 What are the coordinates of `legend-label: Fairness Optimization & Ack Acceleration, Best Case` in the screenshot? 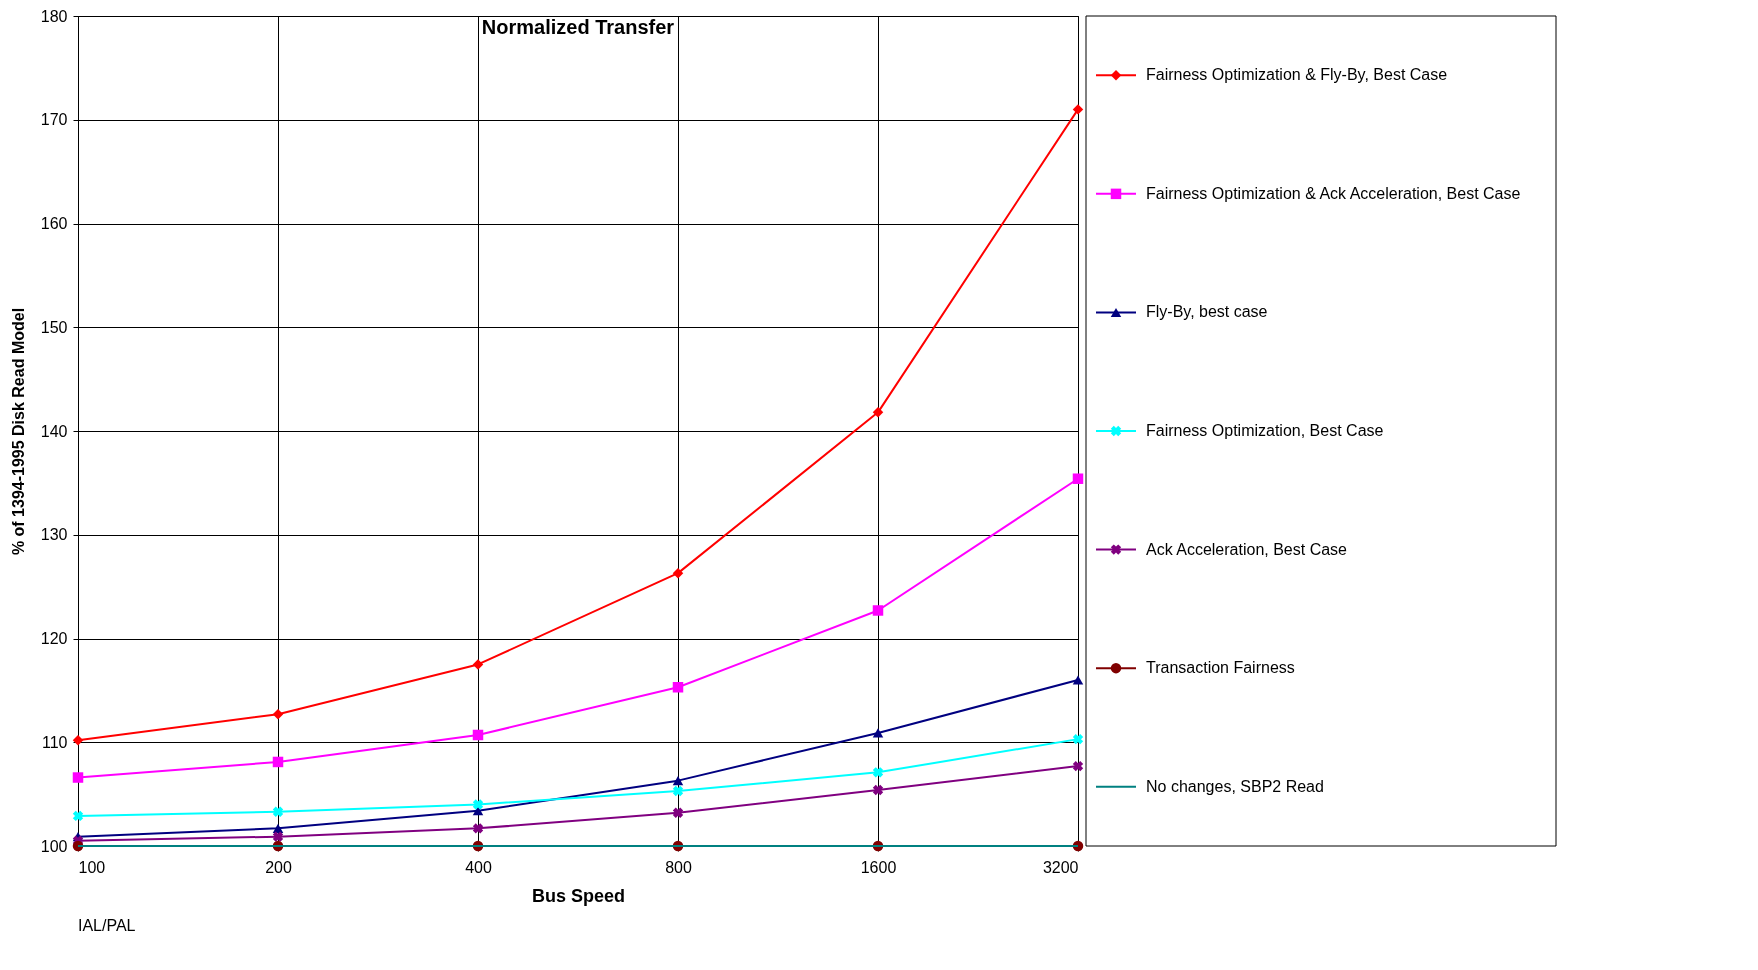 It's located at (1333, 193).